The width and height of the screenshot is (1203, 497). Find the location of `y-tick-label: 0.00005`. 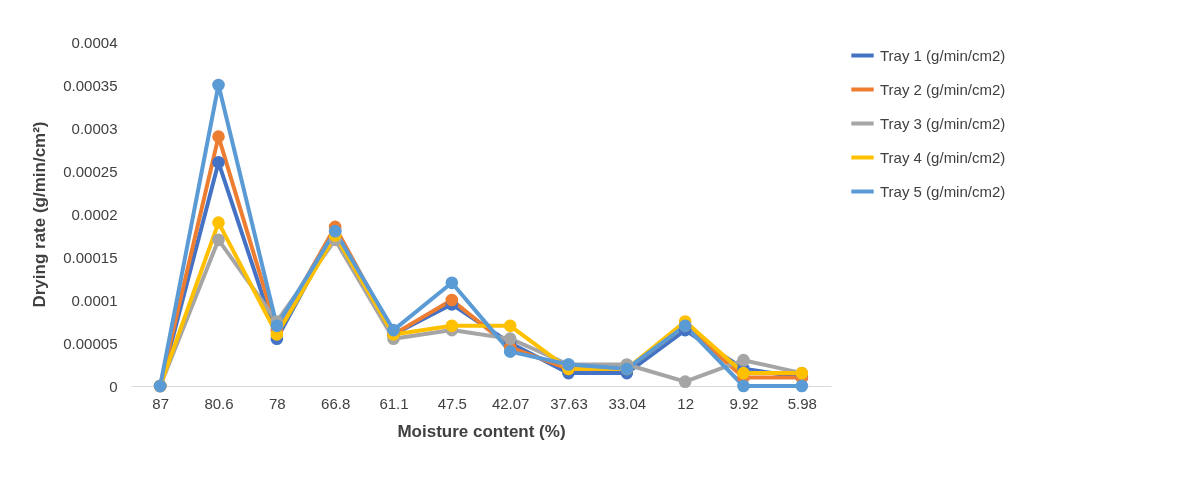

y-tick-label: 0.00005 is located at coordinates (90, 343).